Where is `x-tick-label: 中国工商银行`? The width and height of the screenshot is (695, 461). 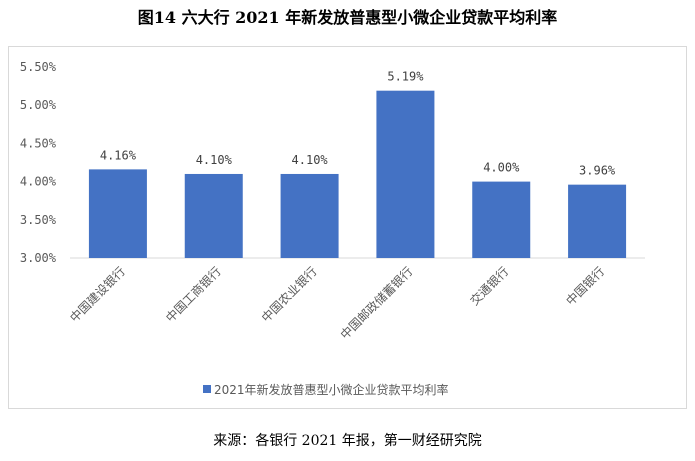
x-tick-label: 中国工商银行 is located at coordinates (193, 295).